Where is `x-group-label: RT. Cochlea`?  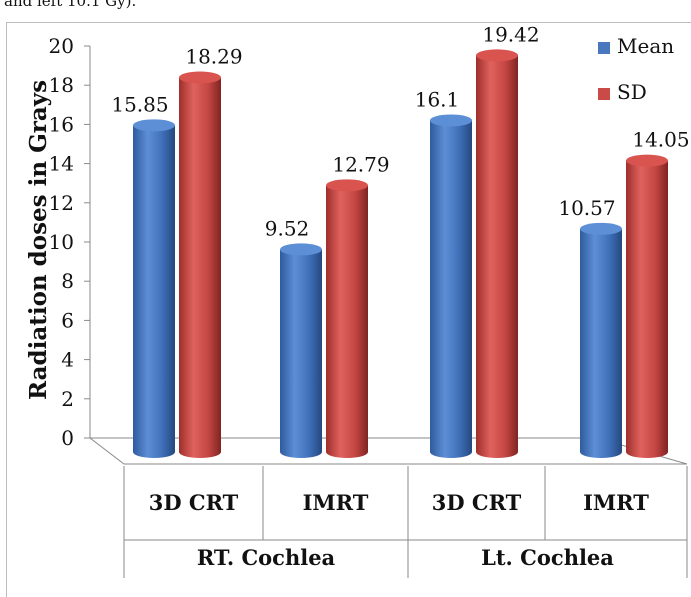 x-group-label: RT. Cochlea is located at coordinates (266, 557).